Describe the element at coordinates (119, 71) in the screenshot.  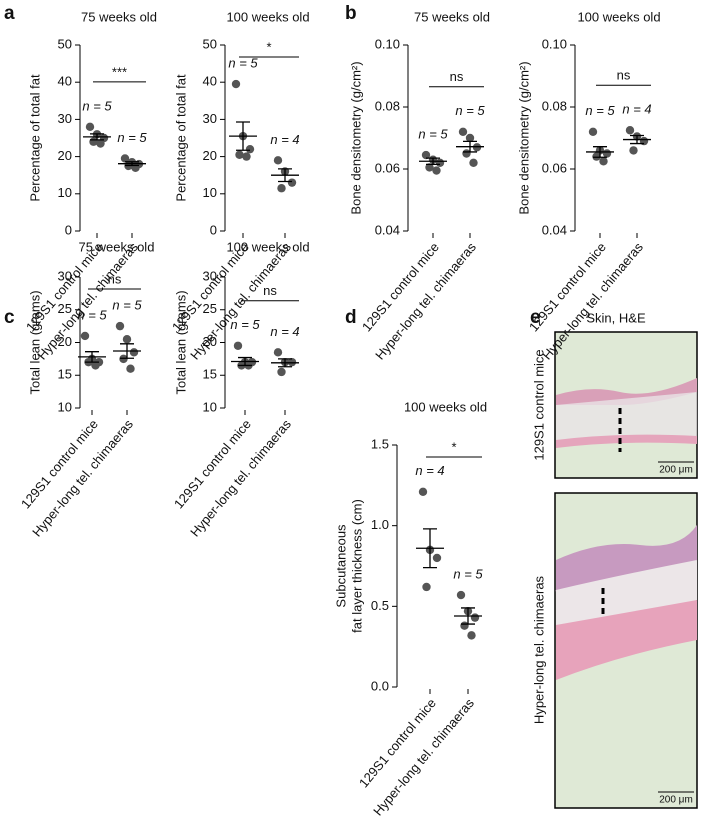
I see `significance-label: ***` at that location.